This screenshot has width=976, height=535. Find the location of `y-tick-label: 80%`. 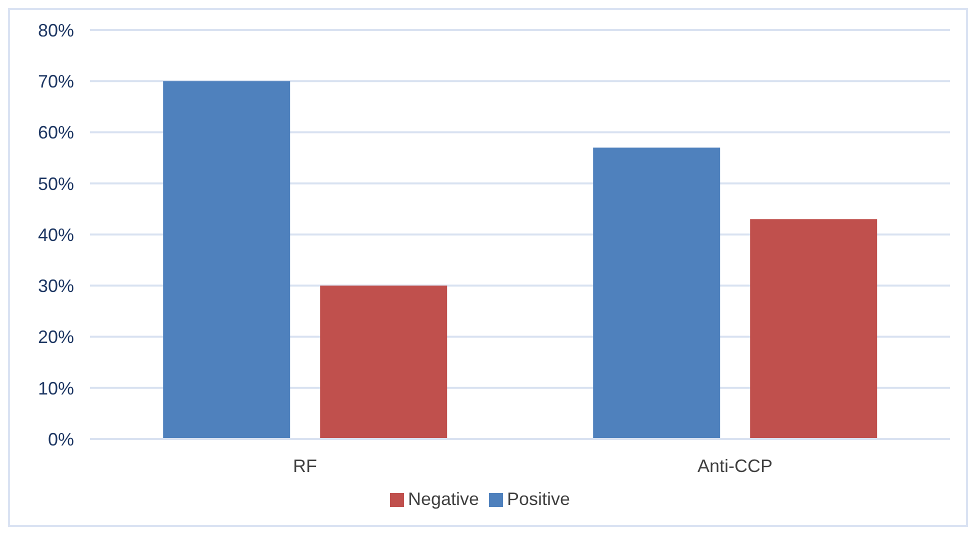

y-tick-label: 80% is located at coordinates (56, 30).